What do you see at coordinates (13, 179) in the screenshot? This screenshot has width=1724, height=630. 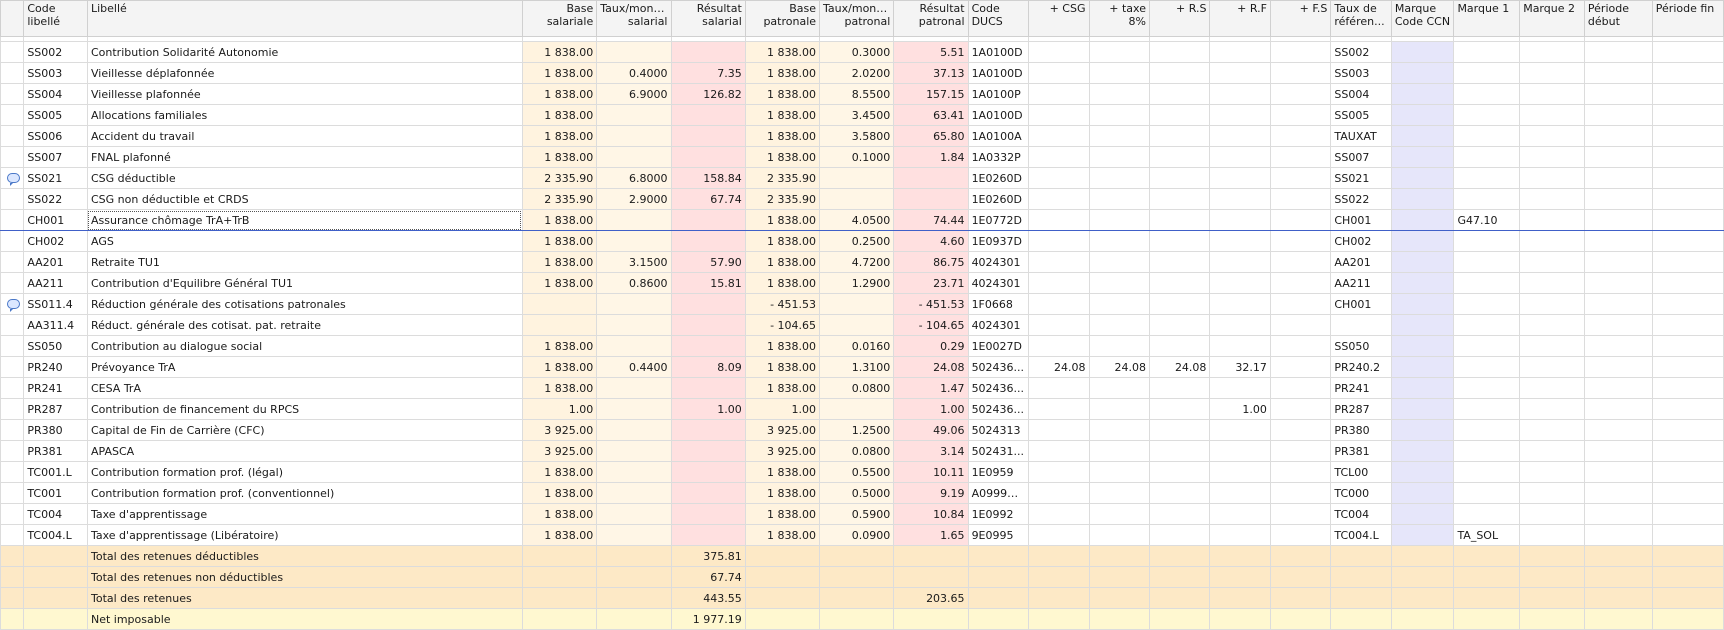 I see `comment-icon` at bounding box center [13, 179].